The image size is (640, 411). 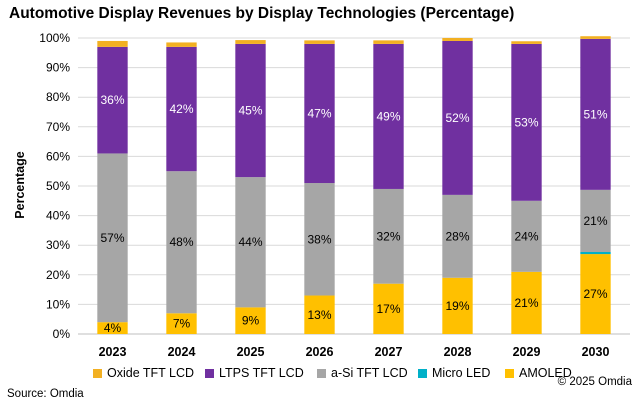 What do you see at coordinates (545, 373) in the screenshot?
I see `legend-label: AMOLED` at bounding box center [545, 373].